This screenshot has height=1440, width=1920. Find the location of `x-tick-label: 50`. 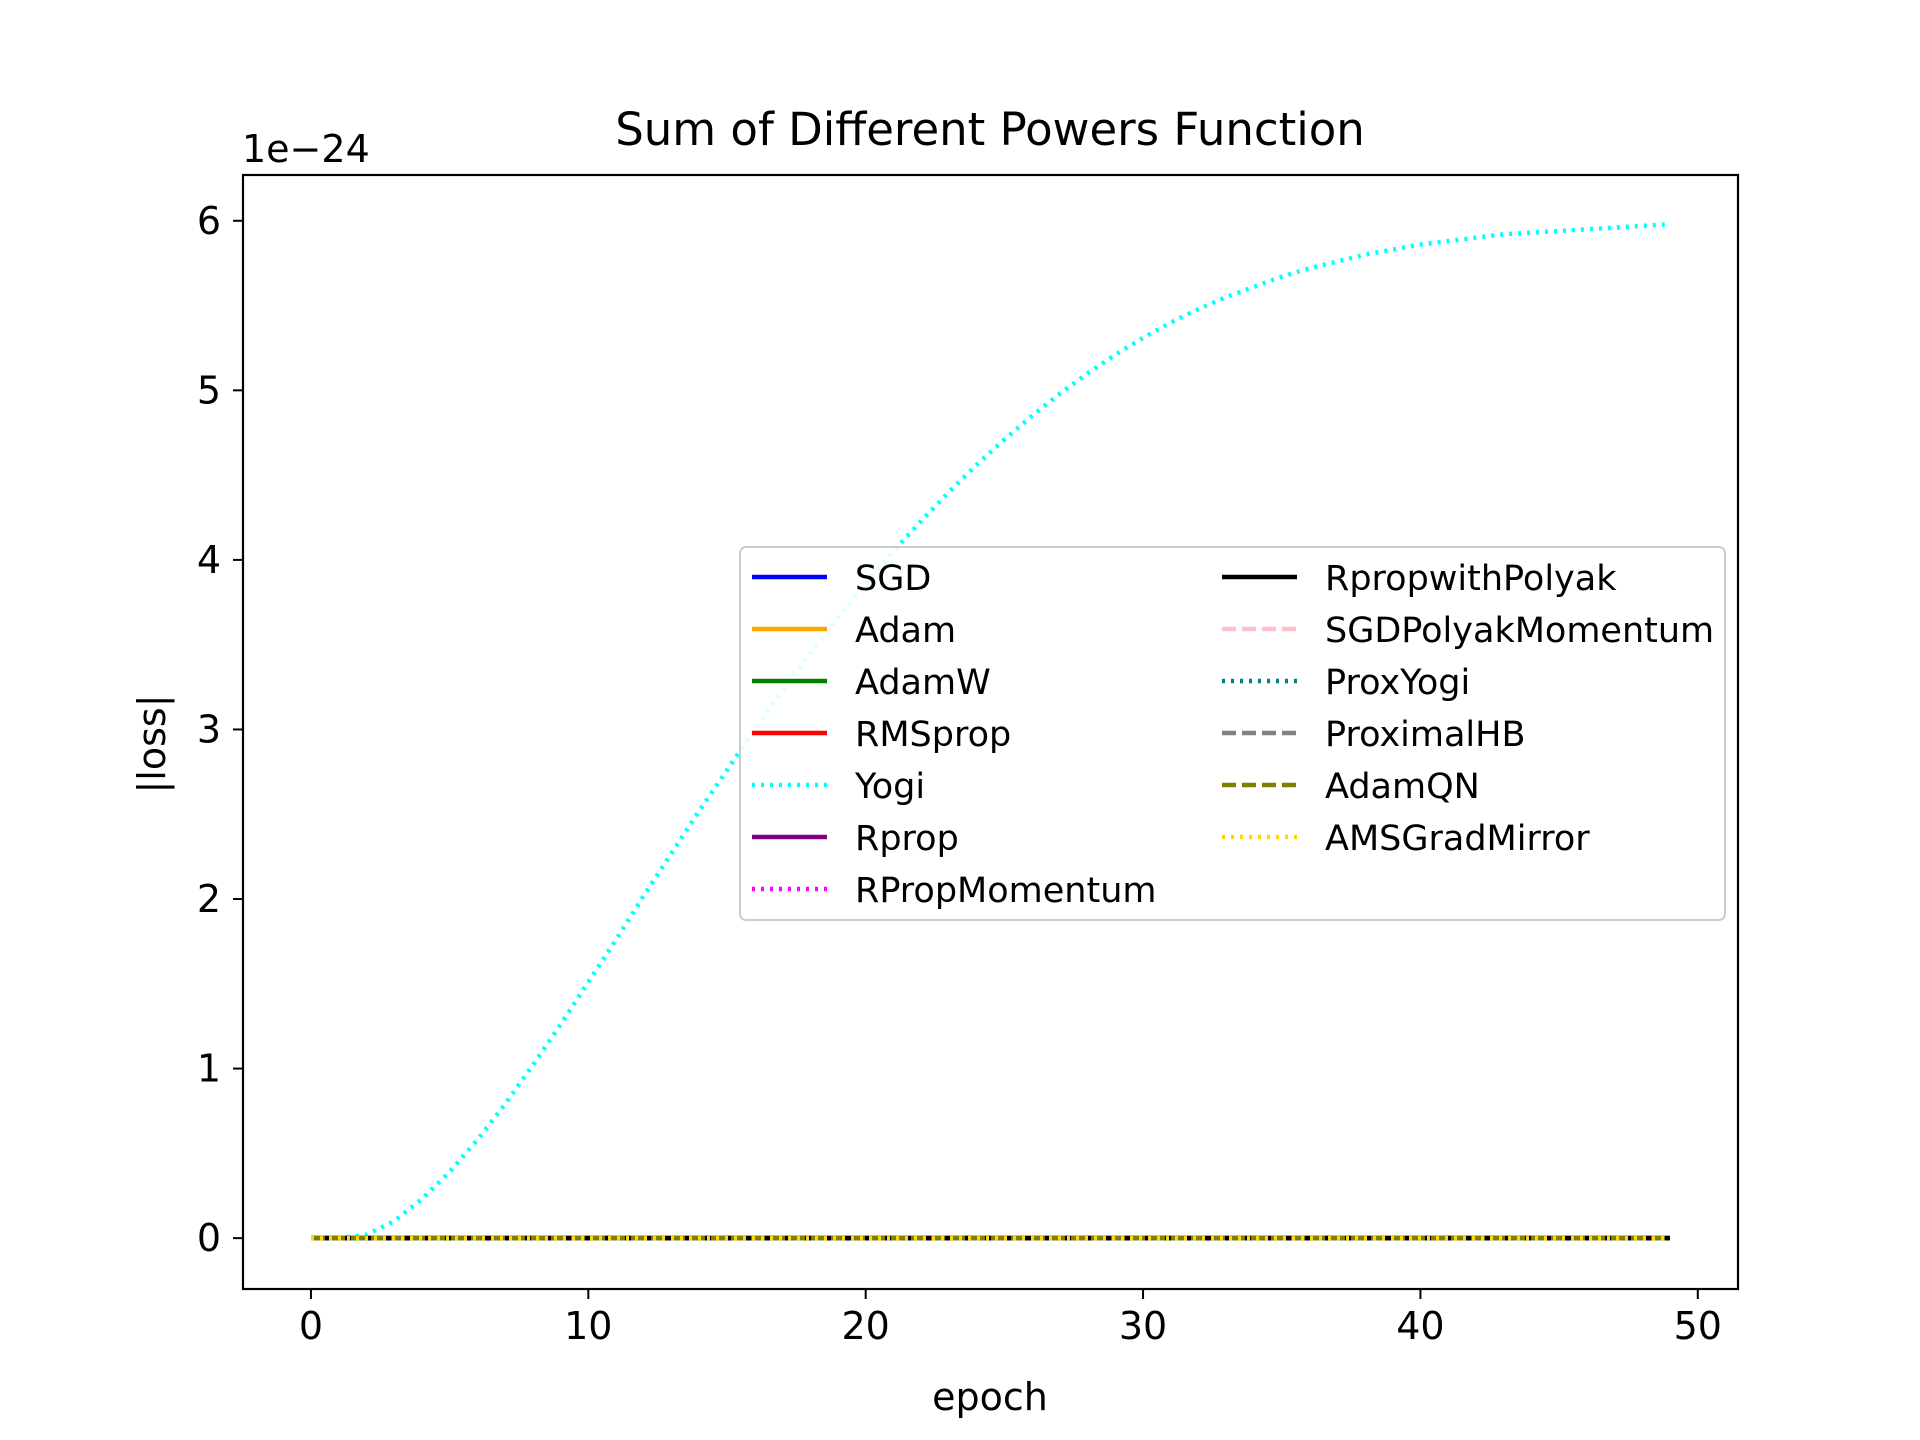

x-tick-label: 50 is located at coordinates (1698, 1326).